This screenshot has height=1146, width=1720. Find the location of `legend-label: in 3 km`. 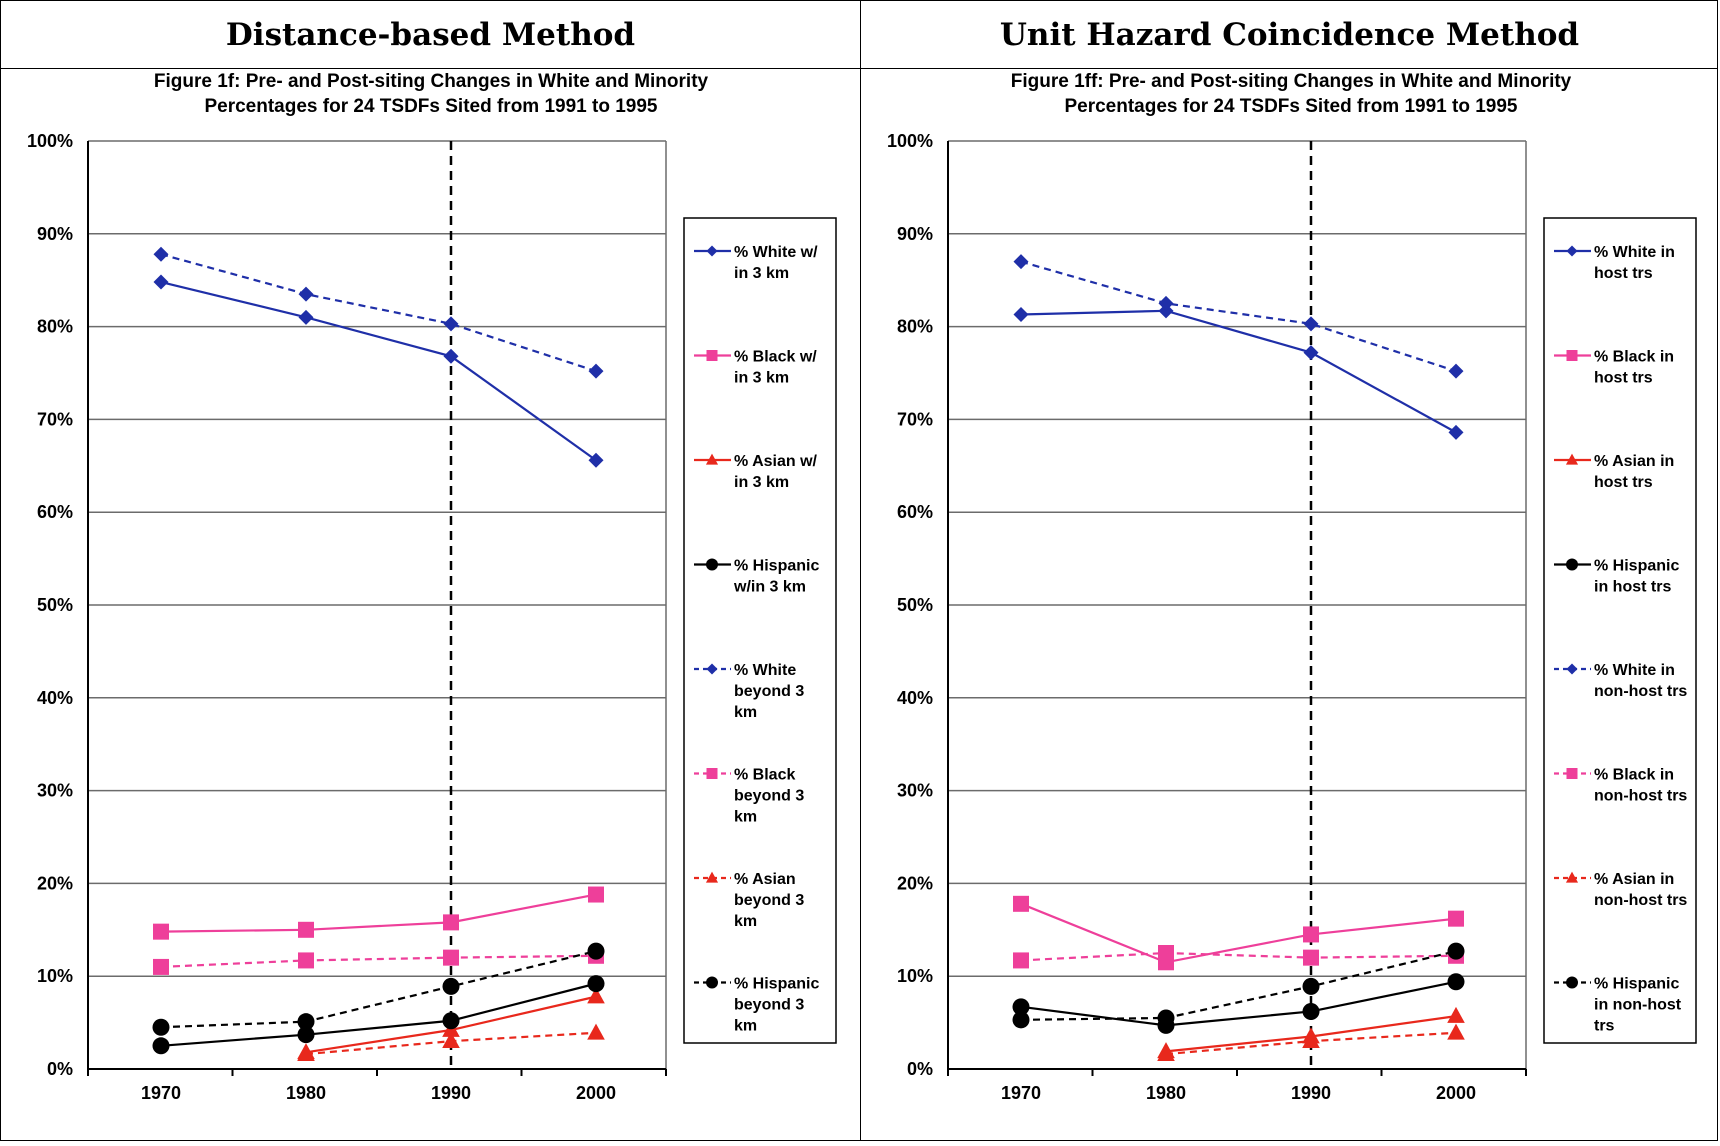

legend-label: in 3 km is located at coordinates (761, 482).